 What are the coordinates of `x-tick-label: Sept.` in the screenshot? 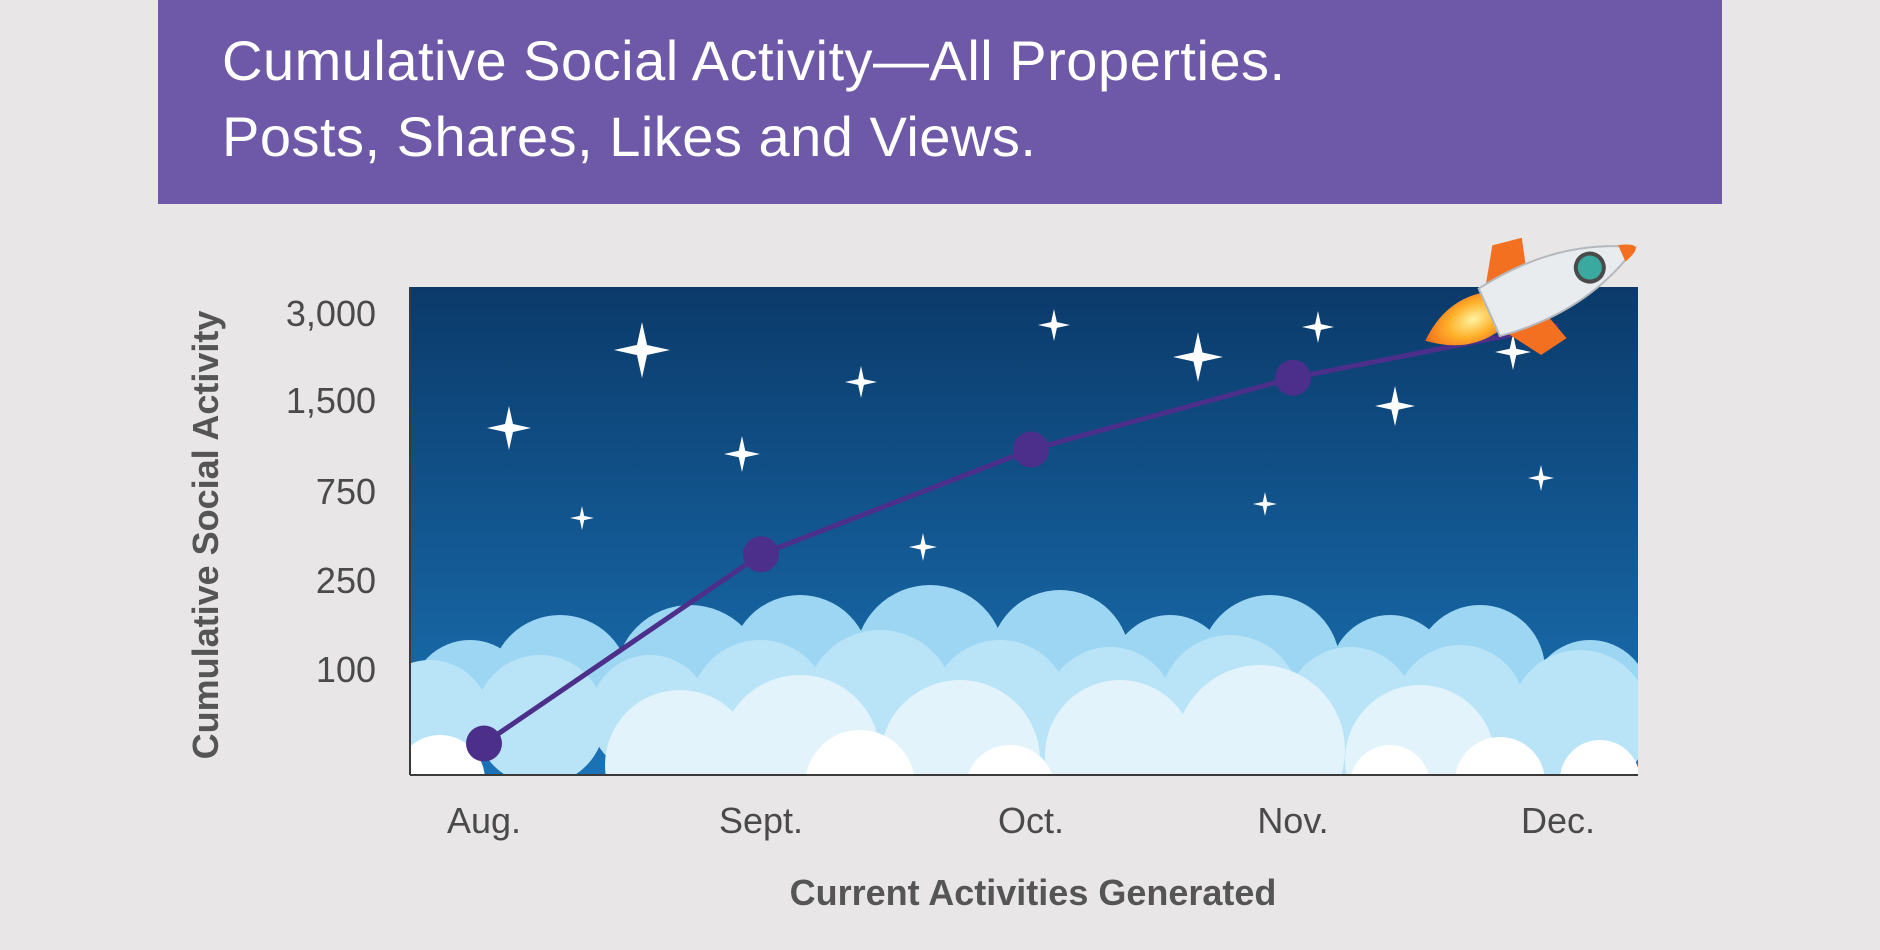 It's located at (761, 820).